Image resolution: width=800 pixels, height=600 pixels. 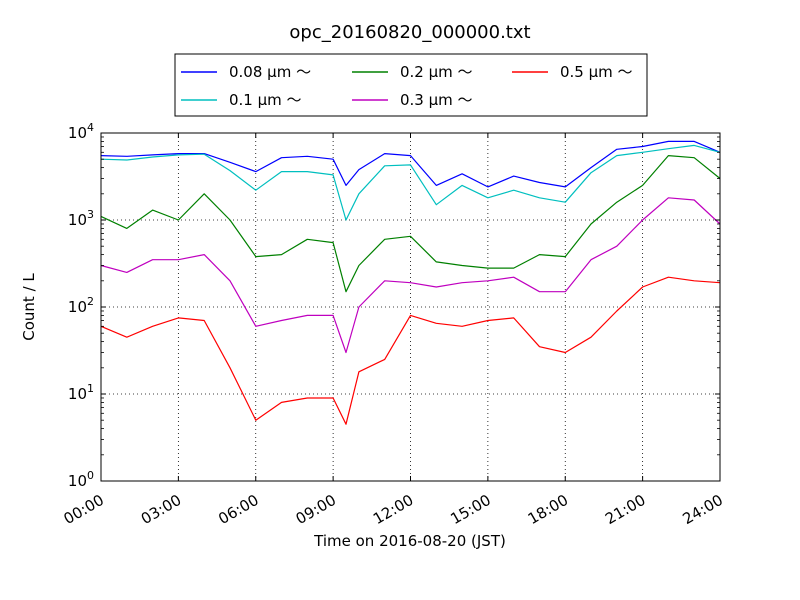 I want to click on y-tick-label: 10², so click(x=81, y=305).